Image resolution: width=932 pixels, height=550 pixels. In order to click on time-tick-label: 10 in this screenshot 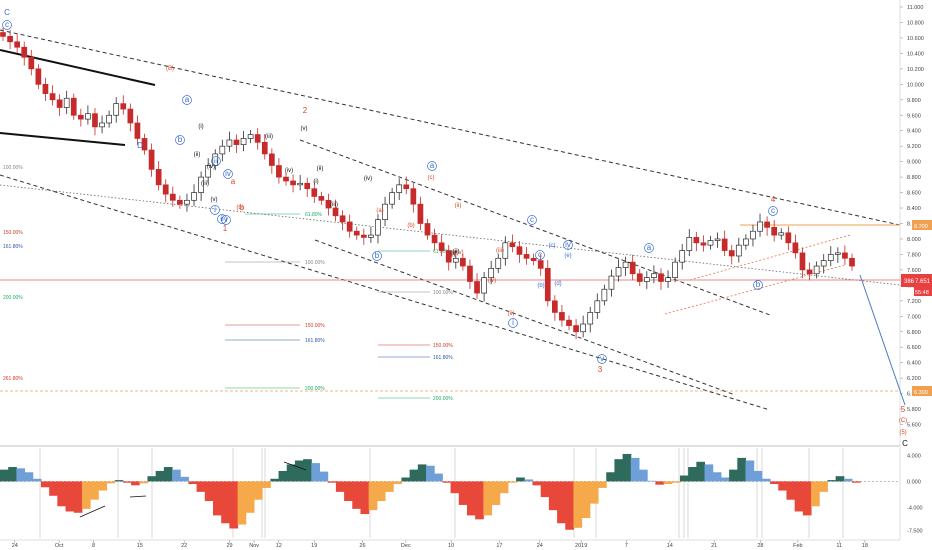, I will do `click(451, 546)`.